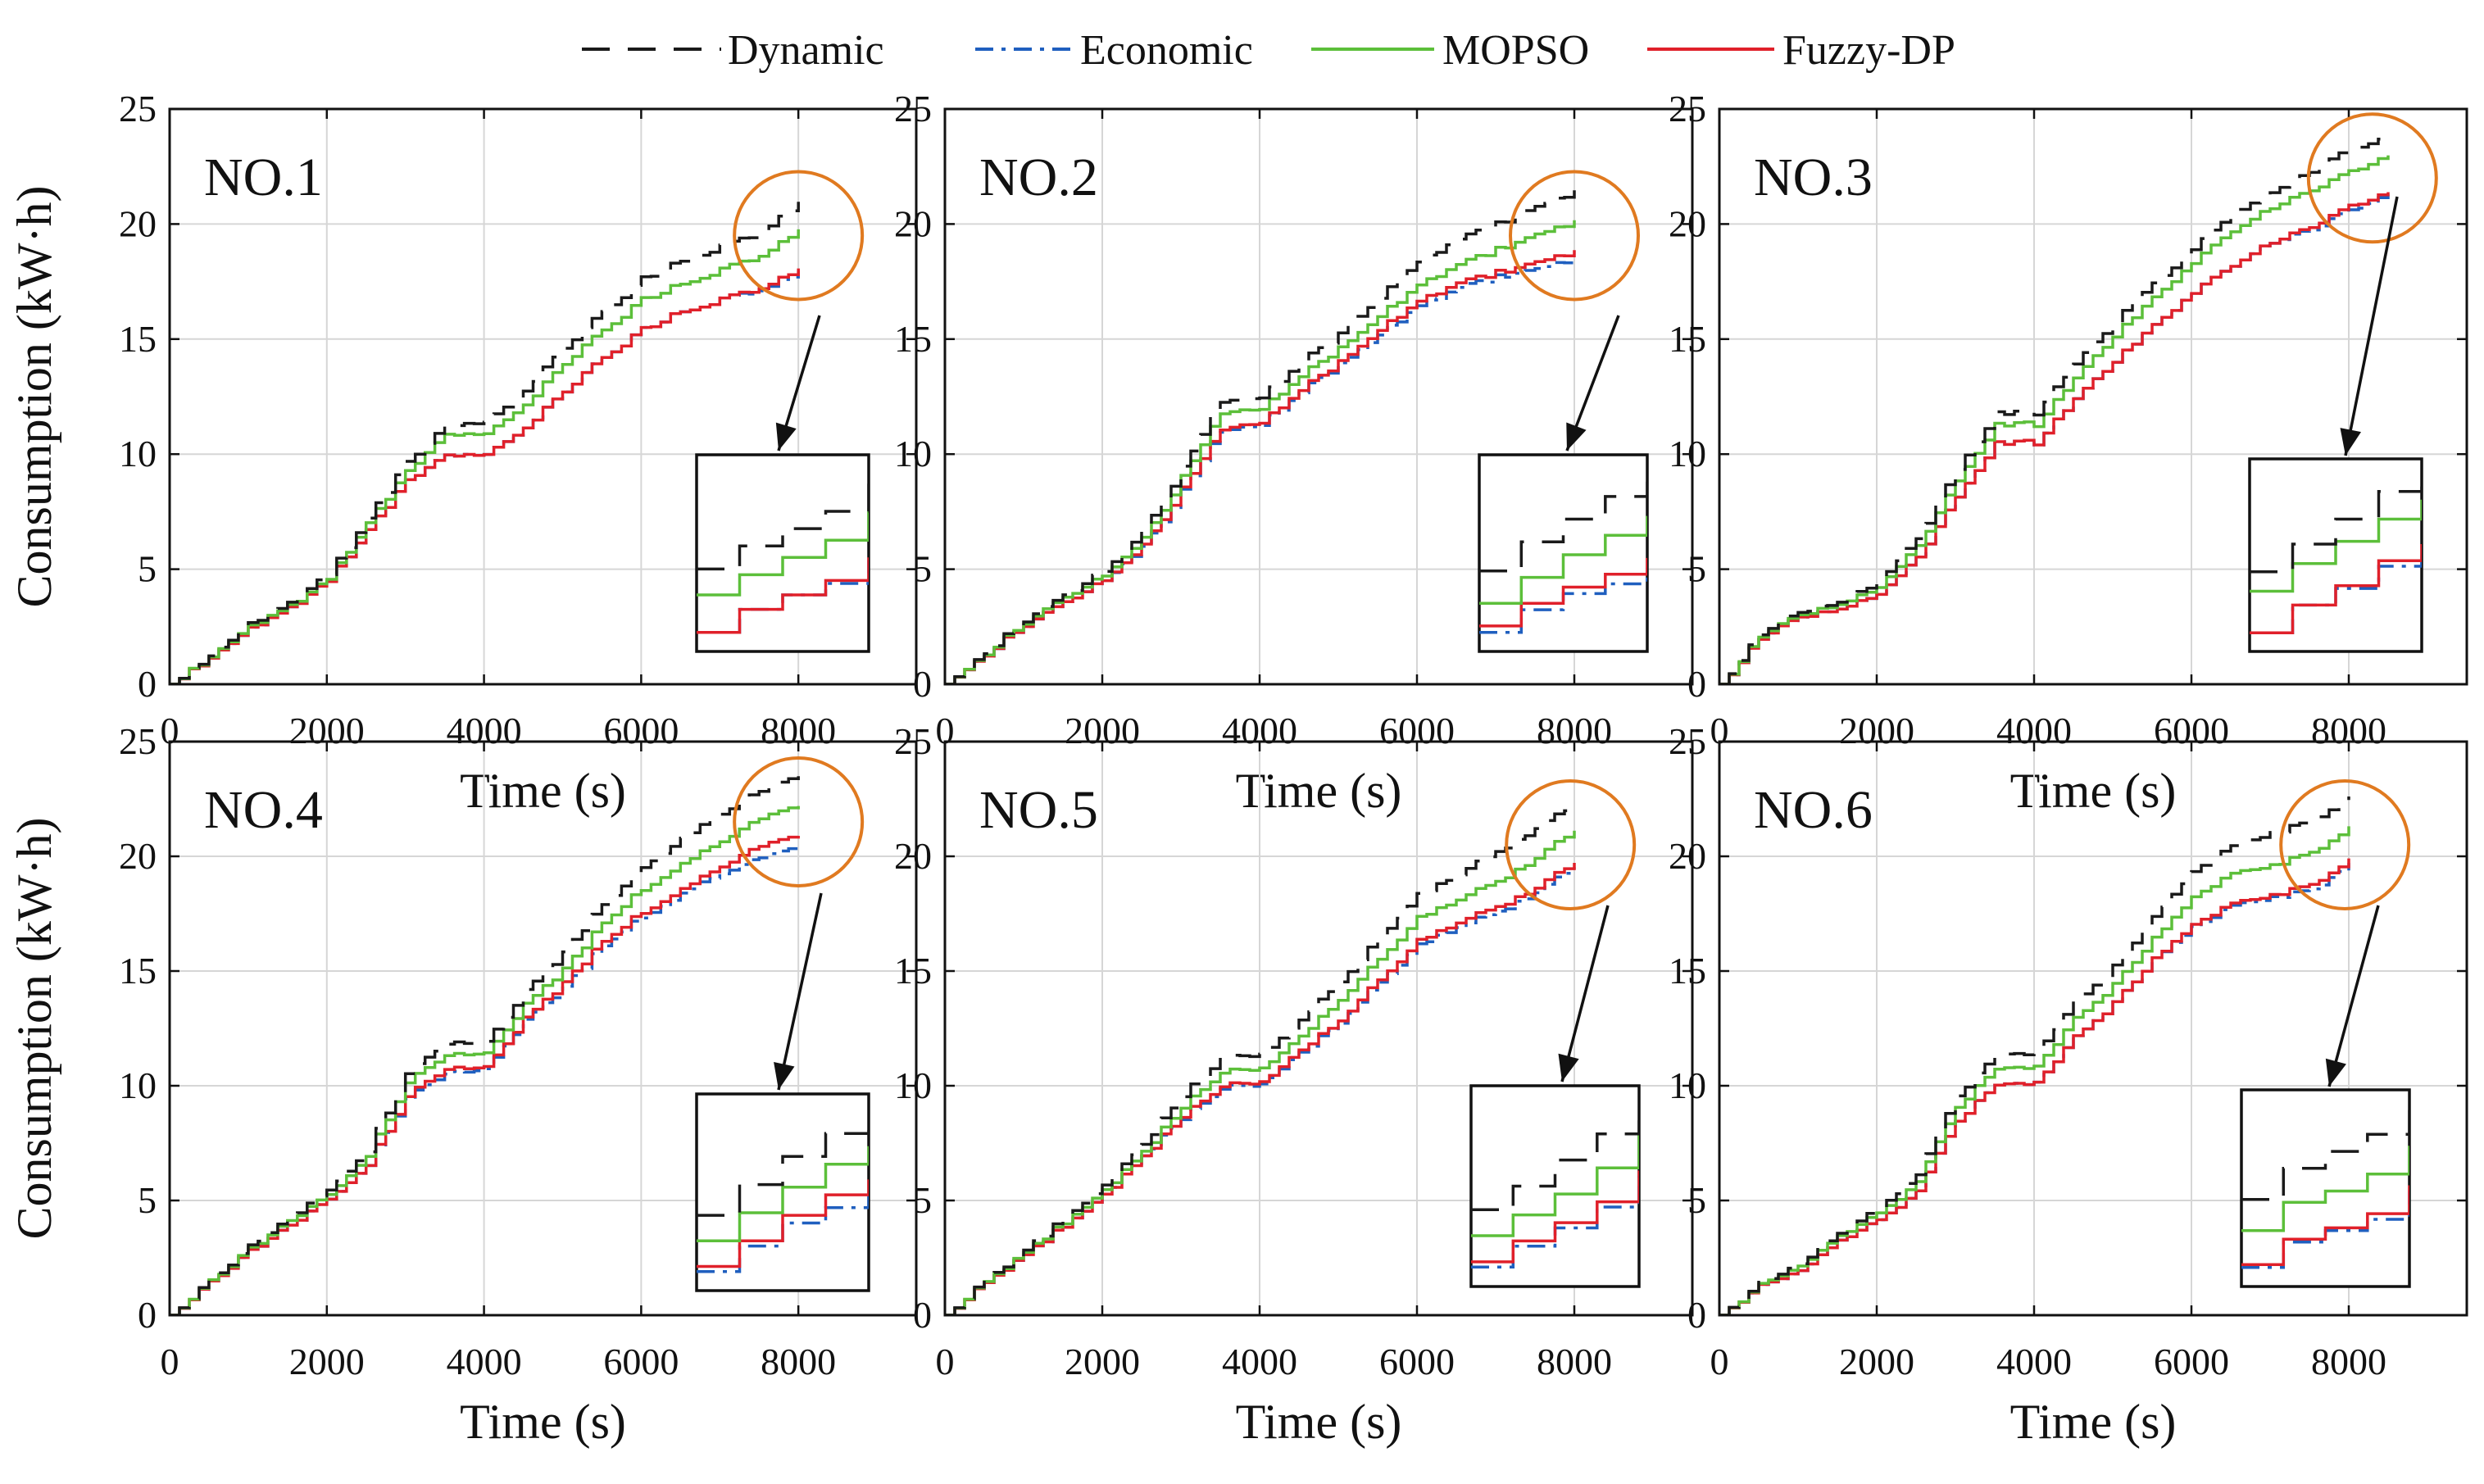 The width and height of the screenshot is (2484, 1484). What do you see at coordinates (263, 810) in the screenshot?
I see `panel-label: NO.4` at bounding box center [263, 810].